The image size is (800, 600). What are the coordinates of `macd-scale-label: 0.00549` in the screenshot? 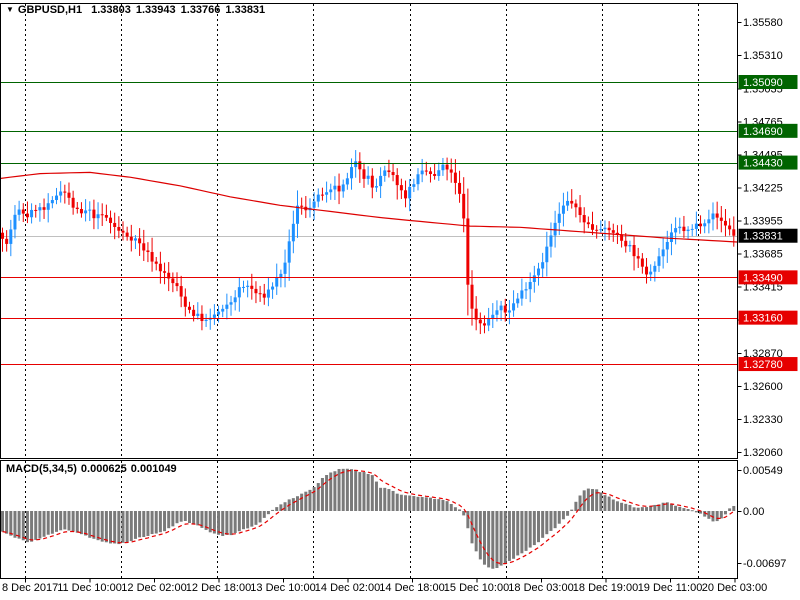 It's located at (763, 471).